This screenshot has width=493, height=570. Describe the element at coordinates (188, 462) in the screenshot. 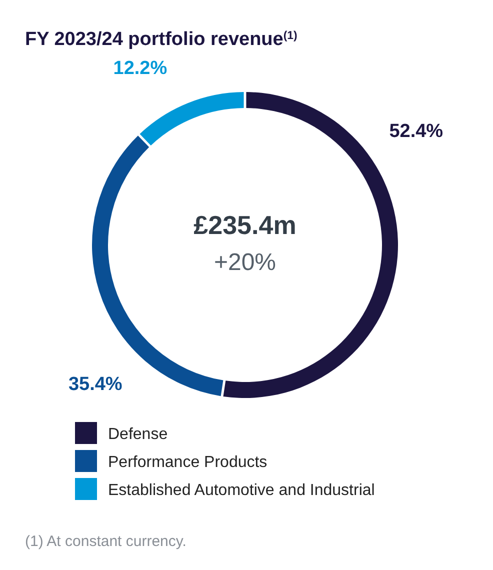

I see `legend-label: Performance Products` at that location.